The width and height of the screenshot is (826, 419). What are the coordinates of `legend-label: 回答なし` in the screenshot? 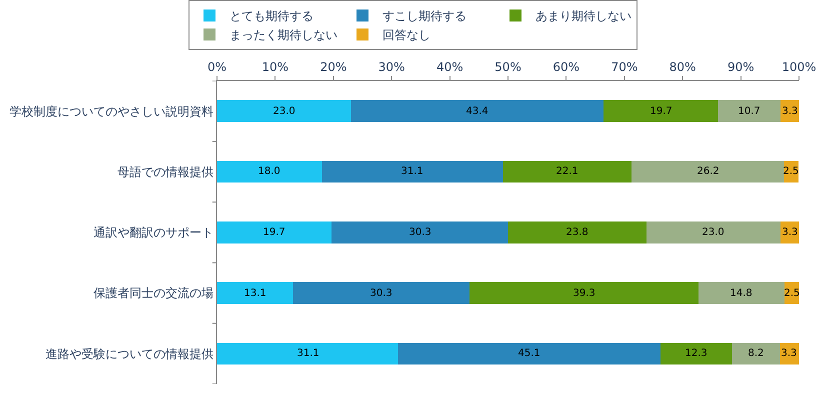 It's located at (406, 35).